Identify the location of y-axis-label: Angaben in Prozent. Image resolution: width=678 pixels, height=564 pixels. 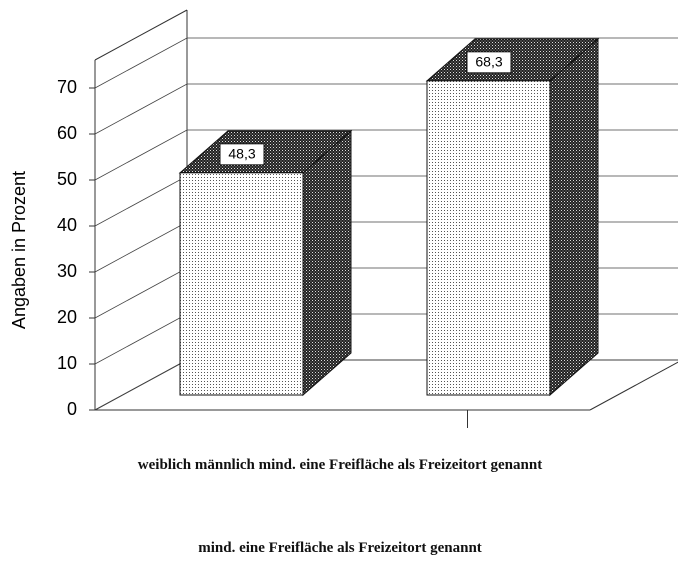
(19, 250).